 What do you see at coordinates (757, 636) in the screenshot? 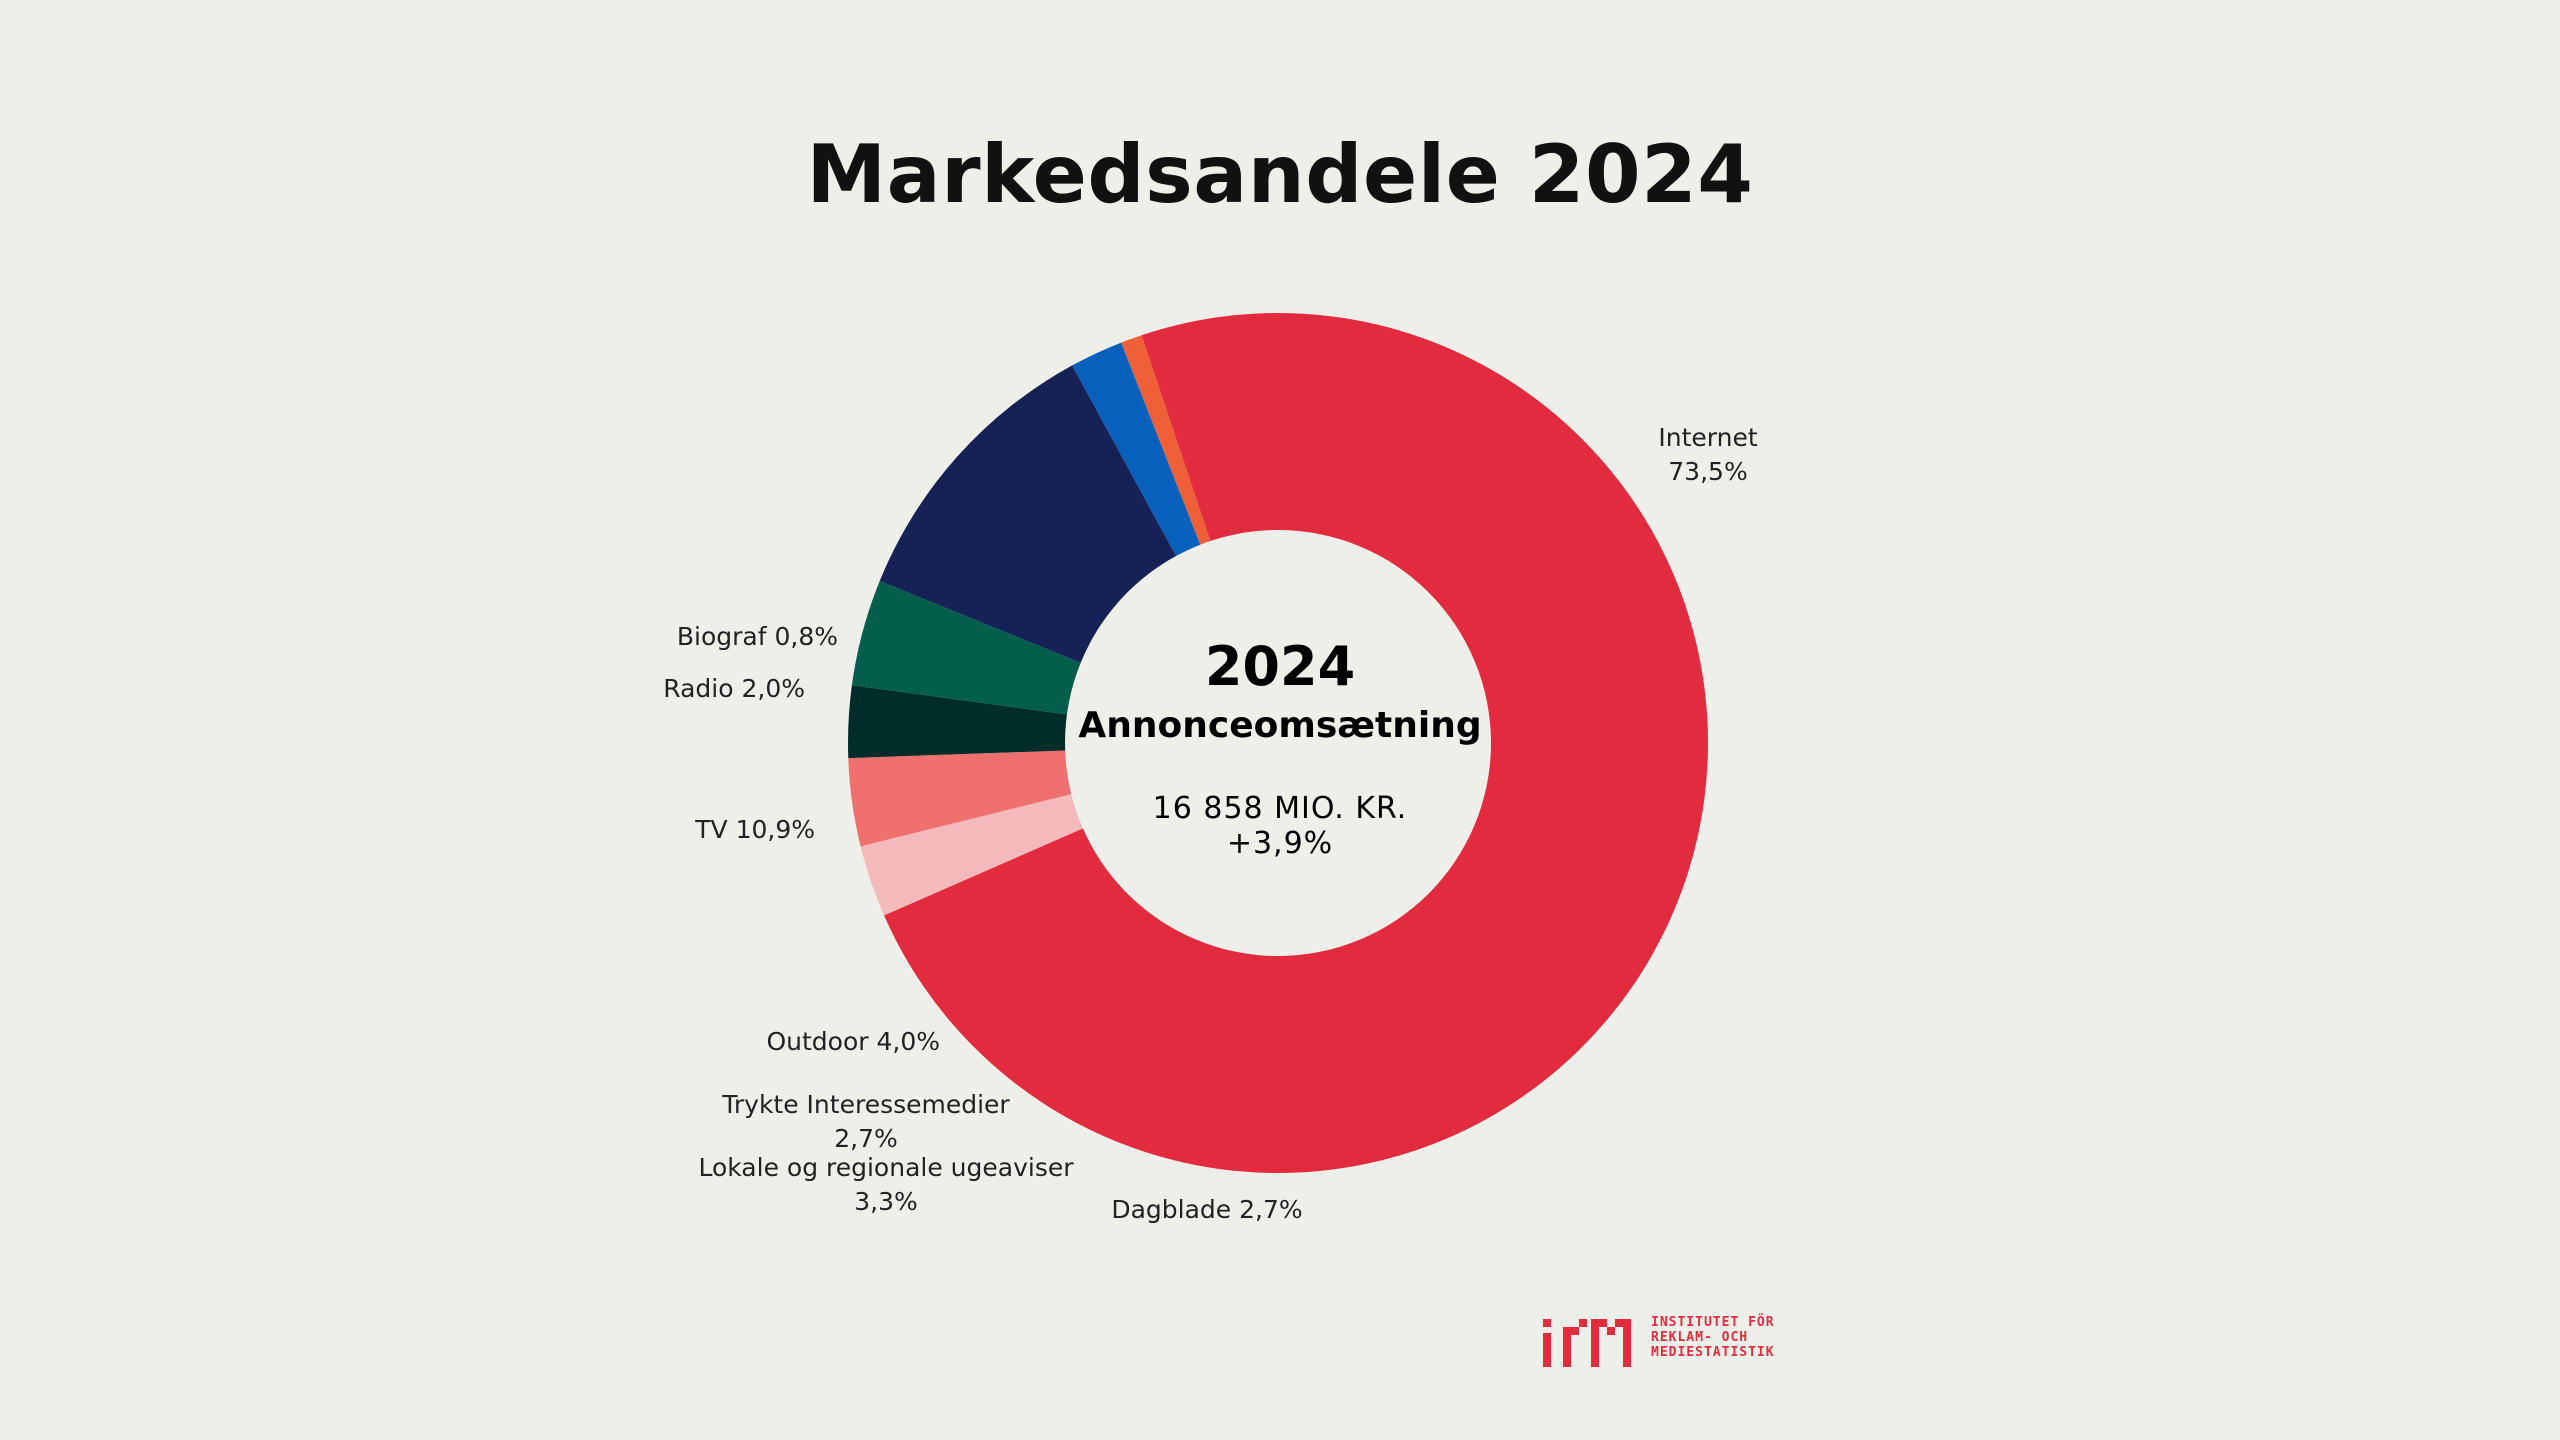
I see `label-biograf: Biograf 0,8%` at bounding box center [757, 636].